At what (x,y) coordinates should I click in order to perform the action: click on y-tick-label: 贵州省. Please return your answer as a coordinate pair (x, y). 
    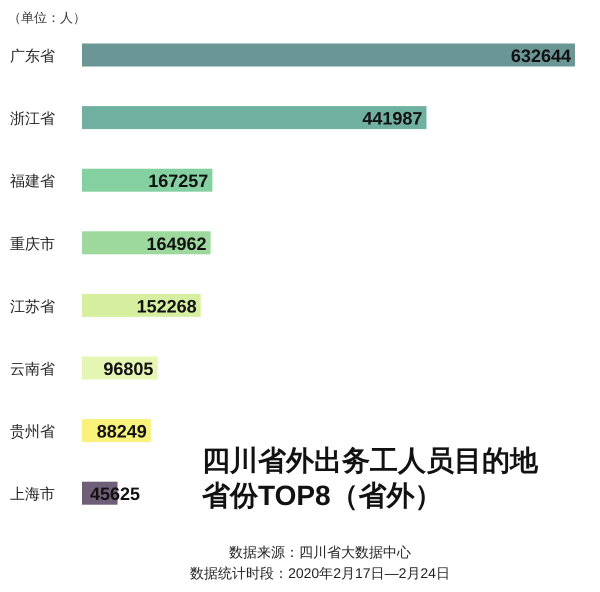
    Looking at the image, I should click on (32, 432).